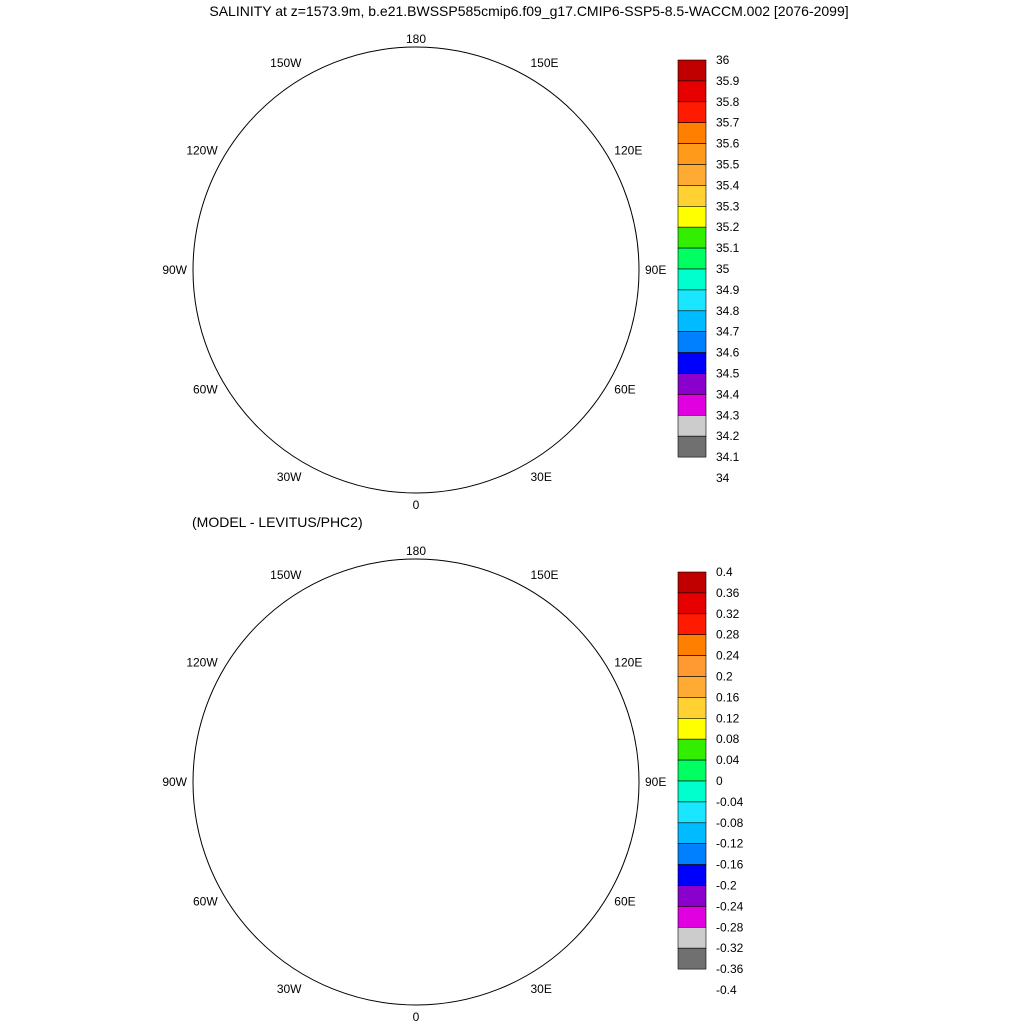 The height and width of the screenshot is (1024, 1024). What do you see at coordinates (468, 267) in the screenshot?
I see `region-nansen-gakkel-margin` at bounding box center [468, 267].